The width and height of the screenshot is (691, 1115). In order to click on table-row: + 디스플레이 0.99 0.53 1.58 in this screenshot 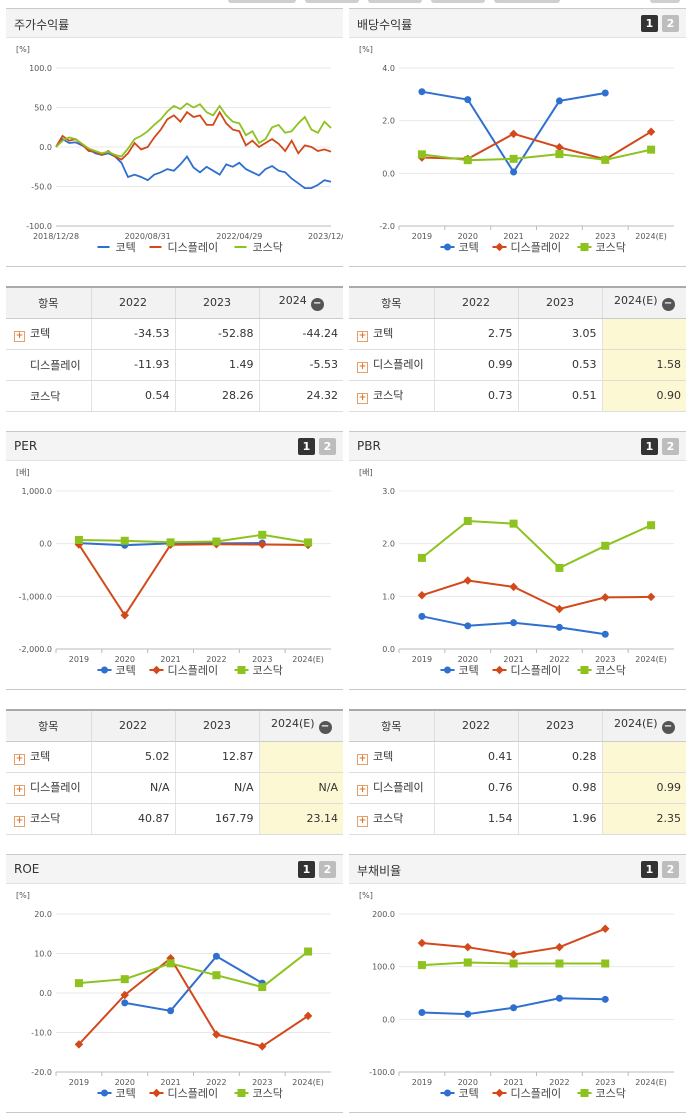, I will do `click(517, 365)`.